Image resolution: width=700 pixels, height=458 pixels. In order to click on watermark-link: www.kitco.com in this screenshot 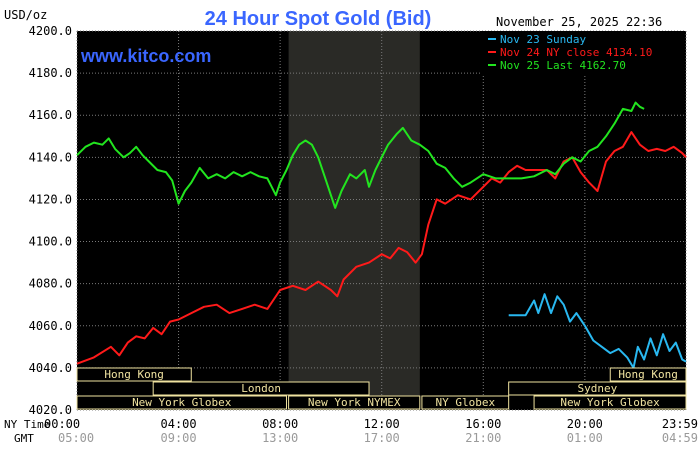, I will do `click(145, 56)`.